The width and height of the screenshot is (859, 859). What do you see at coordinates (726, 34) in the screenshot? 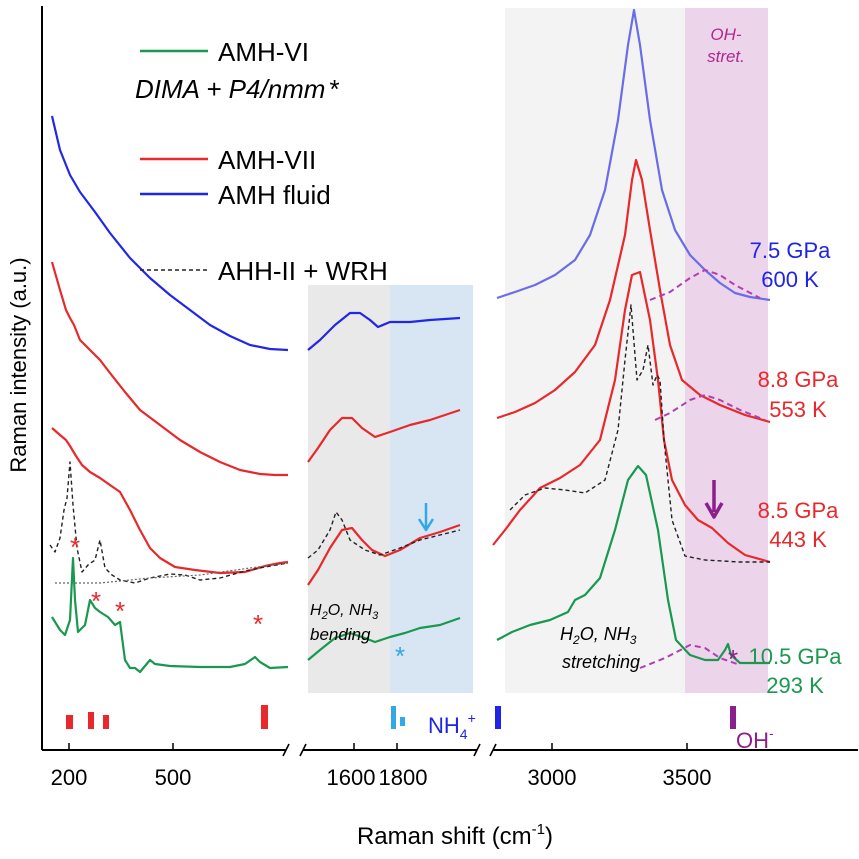
I see `oh-stretch-label-1: OH-` at bounding box center [726, 34].